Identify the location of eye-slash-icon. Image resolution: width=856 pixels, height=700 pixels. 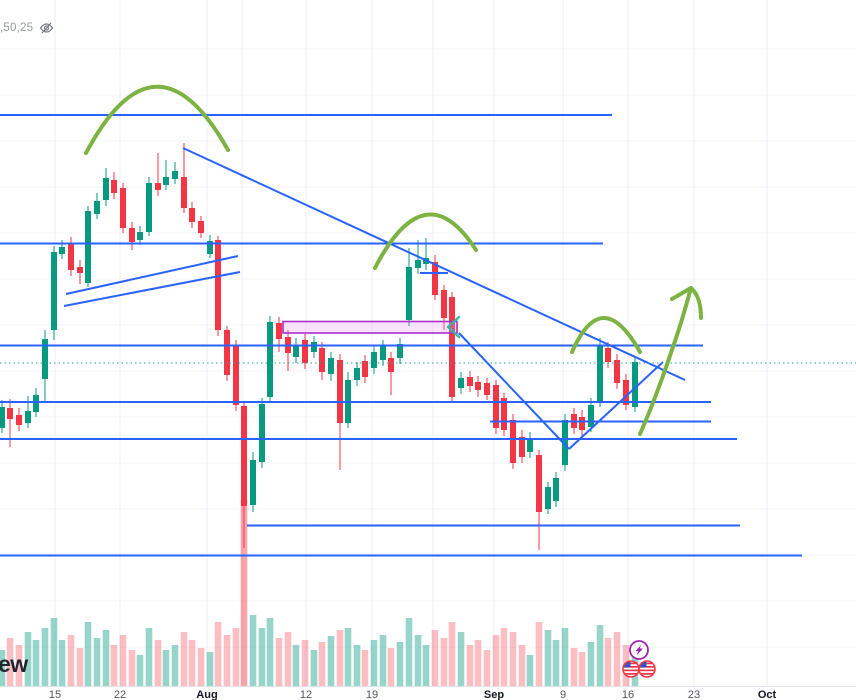
(46, 28).